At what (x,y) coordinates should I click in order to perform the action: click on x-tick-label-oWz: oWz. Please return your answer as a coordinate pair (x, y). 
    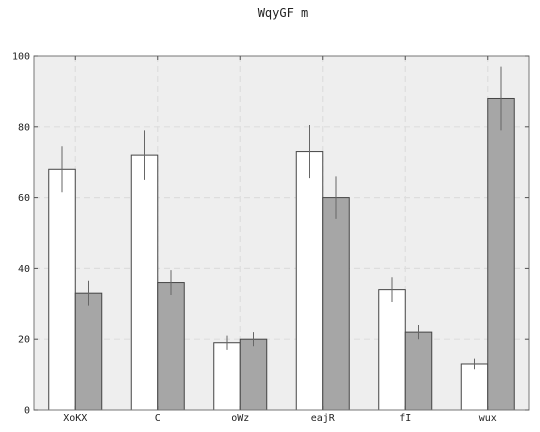
    Looking at the image, I should click on (240, 418).